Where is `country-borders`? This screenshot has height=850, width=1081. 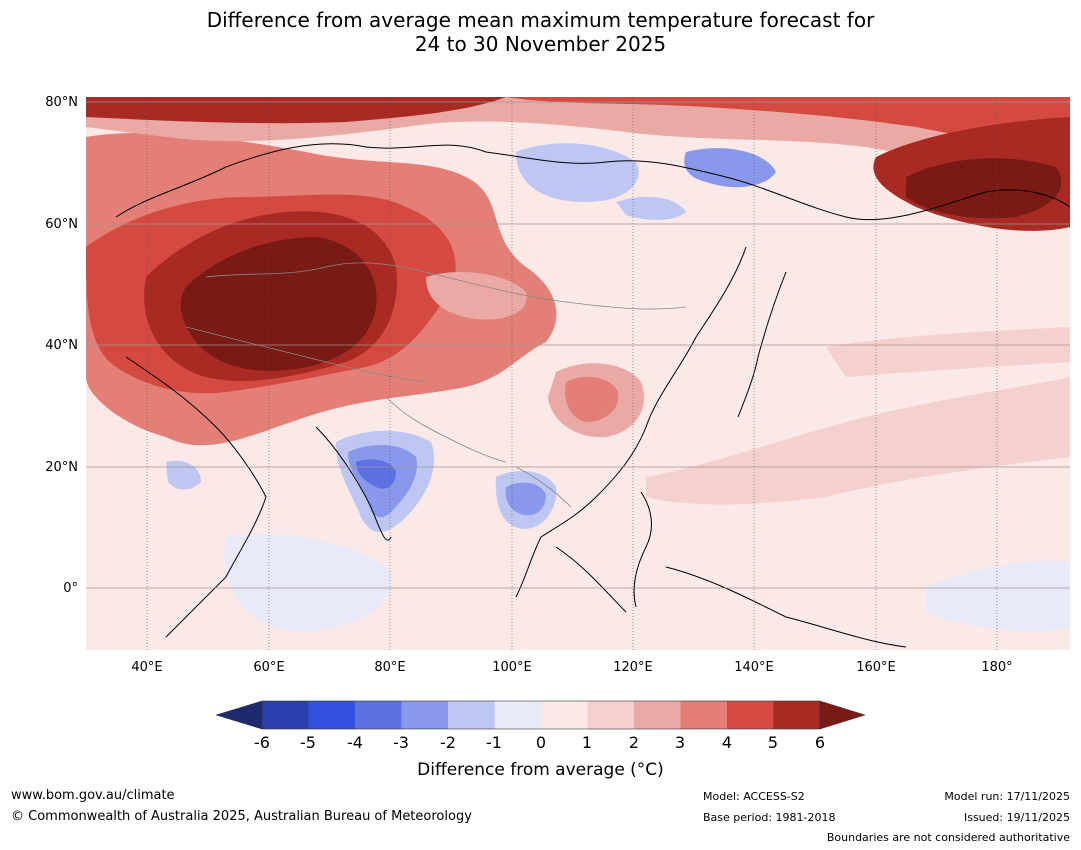 country-borders is located at coordinates (436, 385).